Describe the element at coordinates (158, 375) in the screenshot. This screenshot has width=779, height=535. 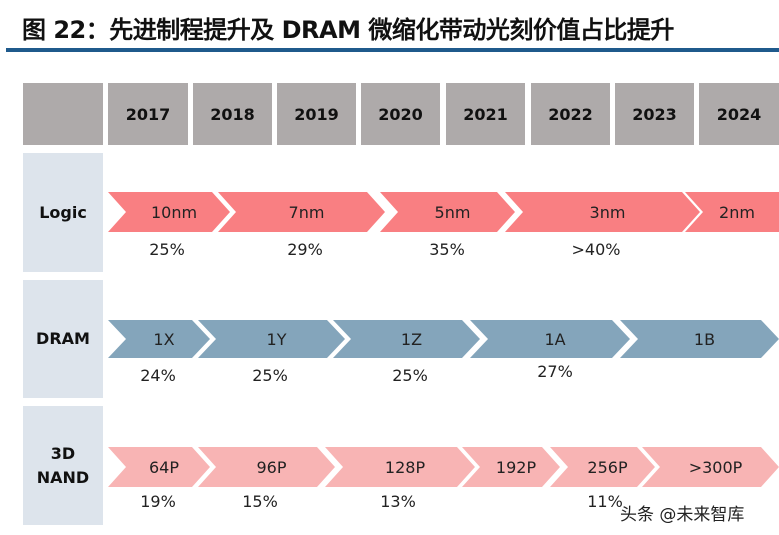
I see `share-label: 24%` at that location.